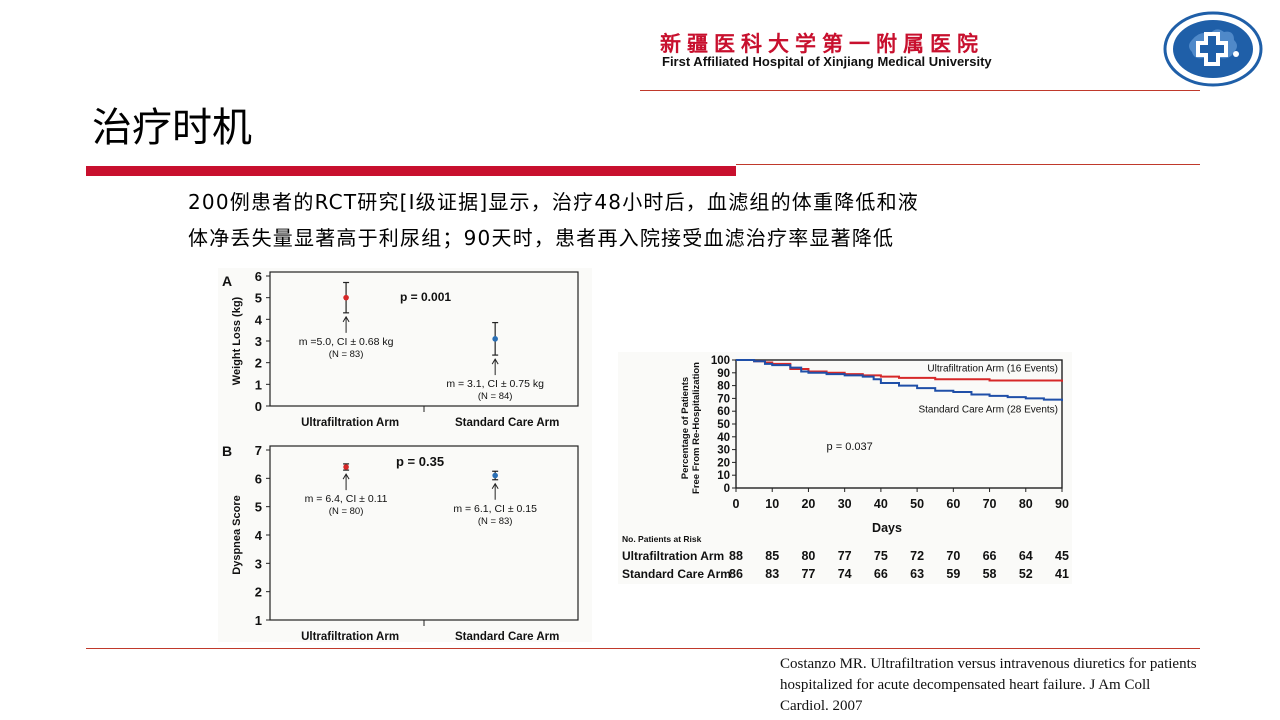  Describe the element at coordinates (953, 556) in the screenshot. I see `risk-value: 70` at that location.